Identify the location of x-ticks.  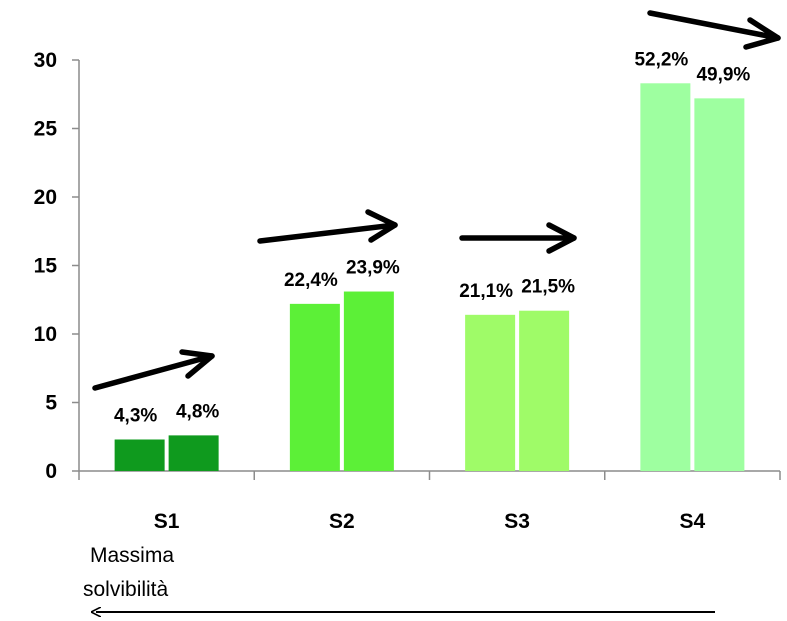
(429, 475).